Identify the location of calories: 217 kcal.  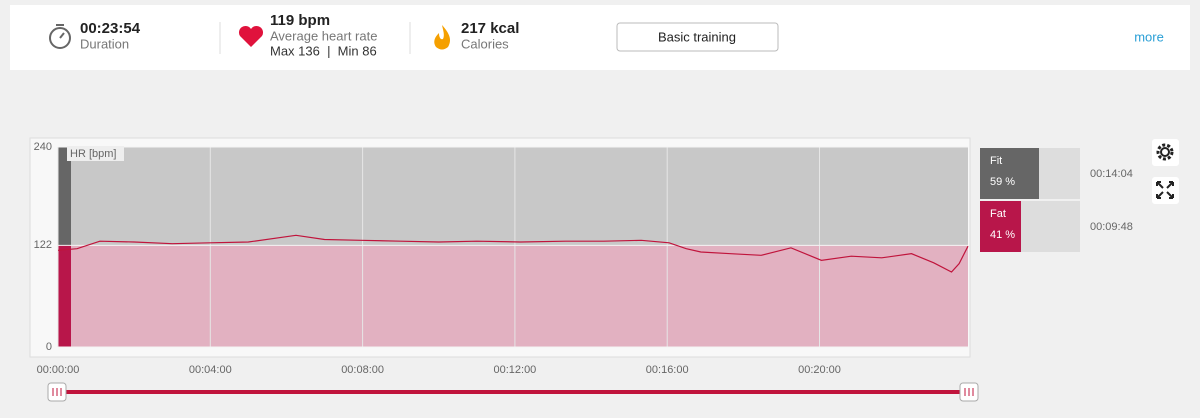
(490, 28).